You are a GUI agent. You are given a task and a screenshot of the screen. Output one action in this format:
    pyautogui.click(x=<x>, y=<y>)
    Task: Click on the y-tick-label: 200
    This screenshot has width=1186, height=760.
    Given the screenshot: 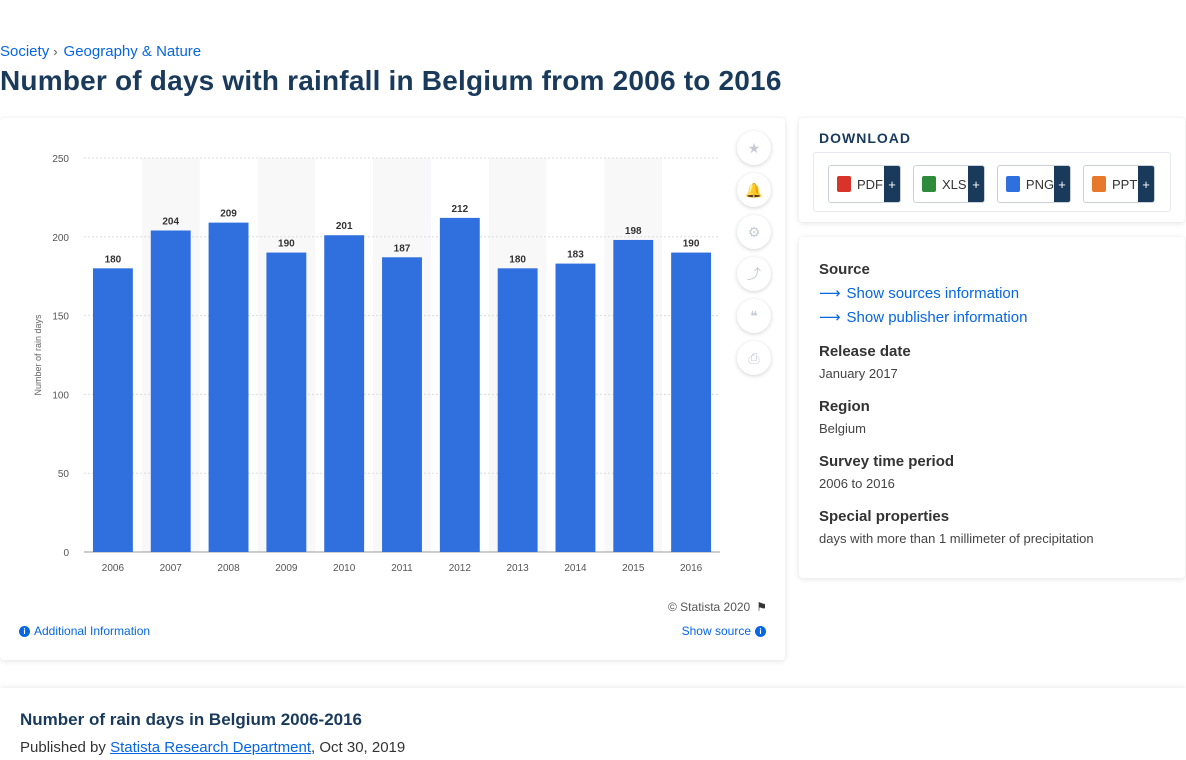 What is the action you would take?
    pyautogui.click(x=60, y=238)
    